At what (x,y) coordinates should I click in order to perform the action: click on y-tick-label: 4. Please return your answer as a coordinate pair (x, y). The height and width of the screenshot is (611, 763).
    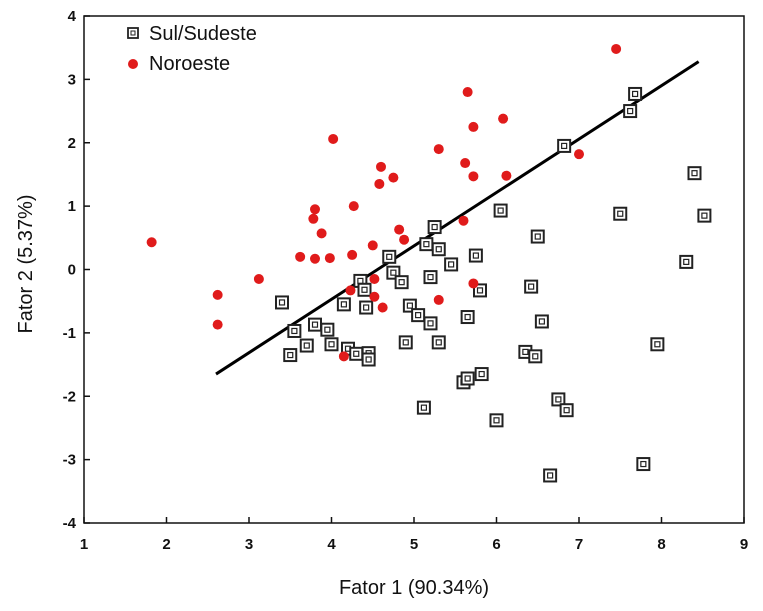
    Looking at the image, I should click on (72, 16).